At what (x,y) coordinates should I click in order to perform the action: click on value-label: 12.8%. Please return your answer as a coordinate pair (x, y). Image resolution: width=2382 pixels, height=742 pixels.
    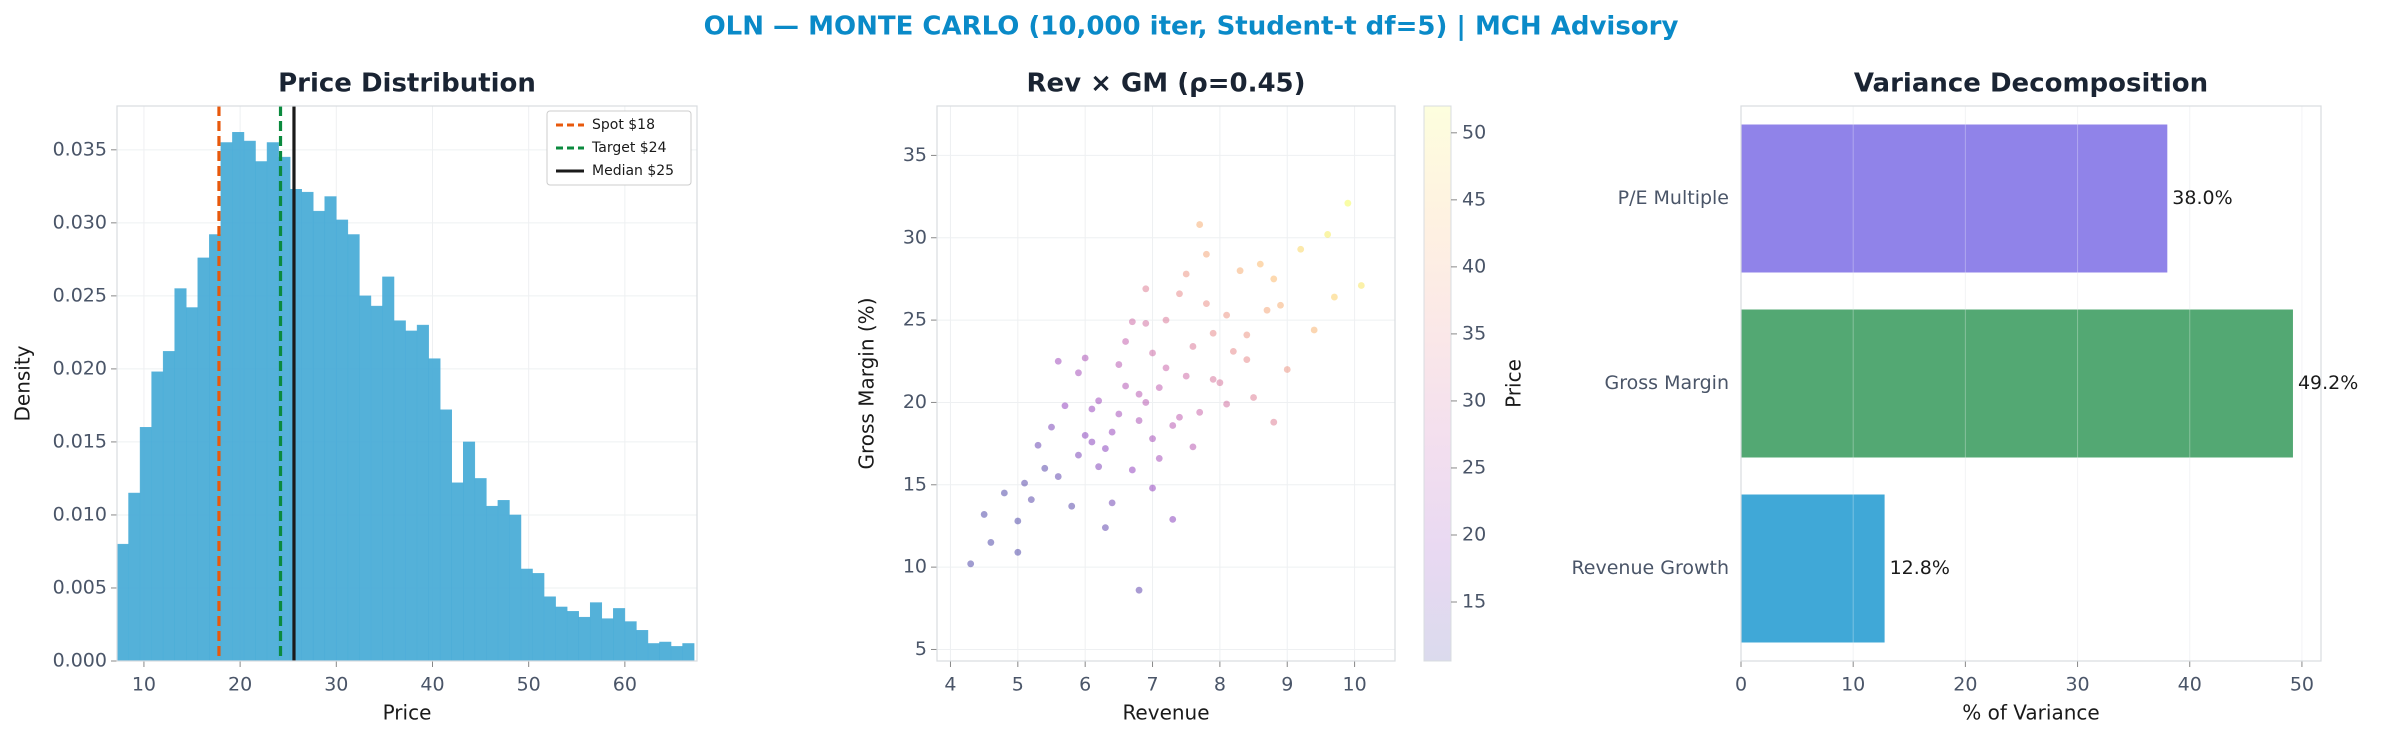
    Looking at the image, I should click on (1920, 568).